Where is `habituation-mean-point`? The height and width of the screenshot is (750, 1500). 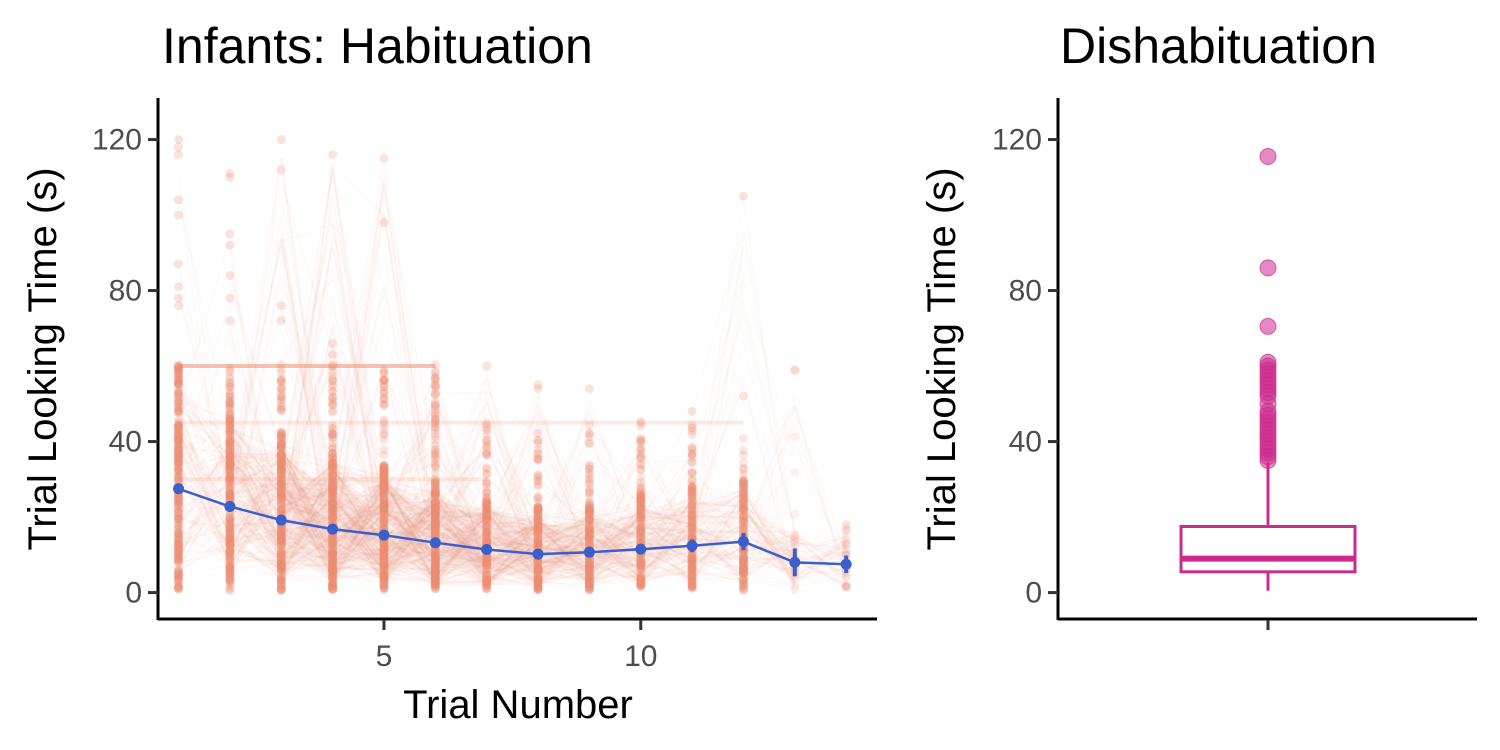
habituation-mean-point is located at coordinates (487, 550).